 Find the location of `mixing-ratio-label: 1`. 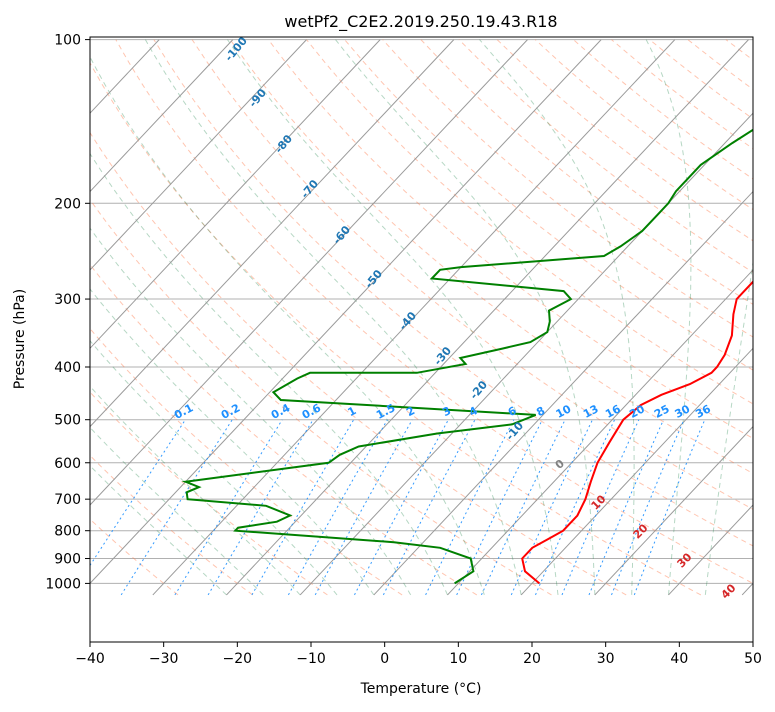

mixing-ratio-label: 1 is located at coordinates (352, 411).